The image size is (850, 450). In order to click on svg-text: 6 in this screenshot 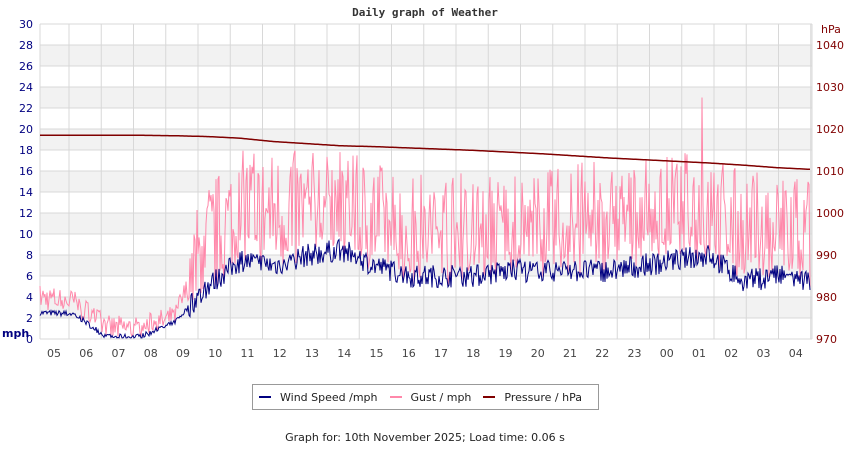, I will do `click(29, 276)`.